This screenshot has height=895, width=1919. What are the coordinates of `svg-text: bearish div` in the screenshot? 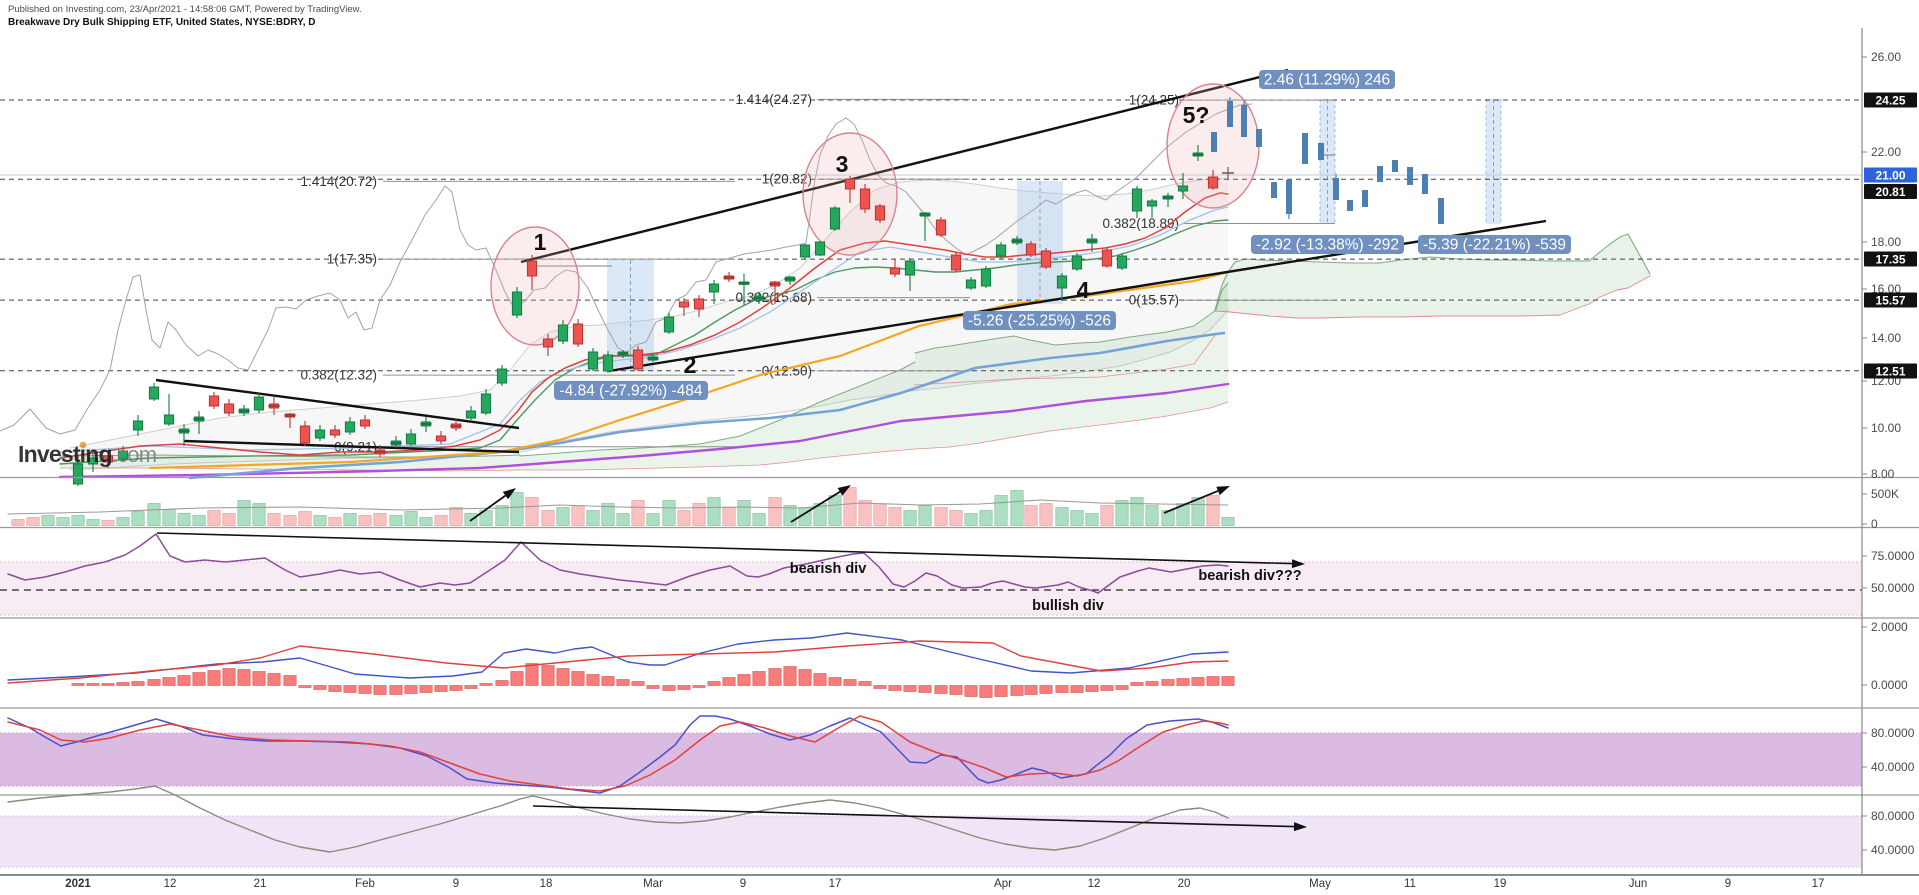 It's located at (828, 569).